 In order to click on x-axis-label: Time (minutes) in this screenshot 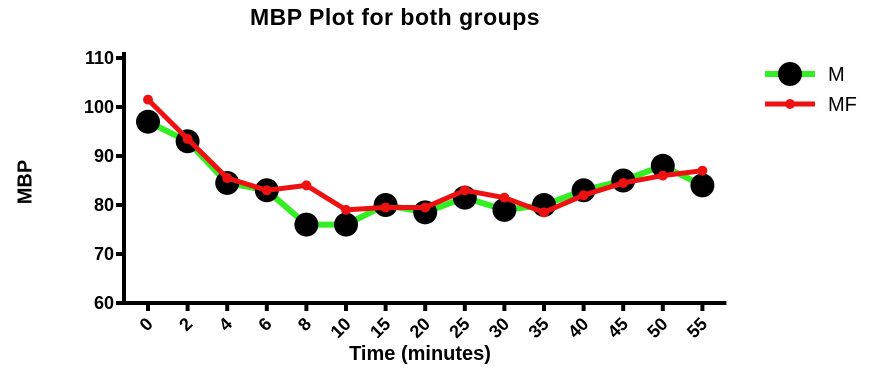, I will do `click(420, 354)`.